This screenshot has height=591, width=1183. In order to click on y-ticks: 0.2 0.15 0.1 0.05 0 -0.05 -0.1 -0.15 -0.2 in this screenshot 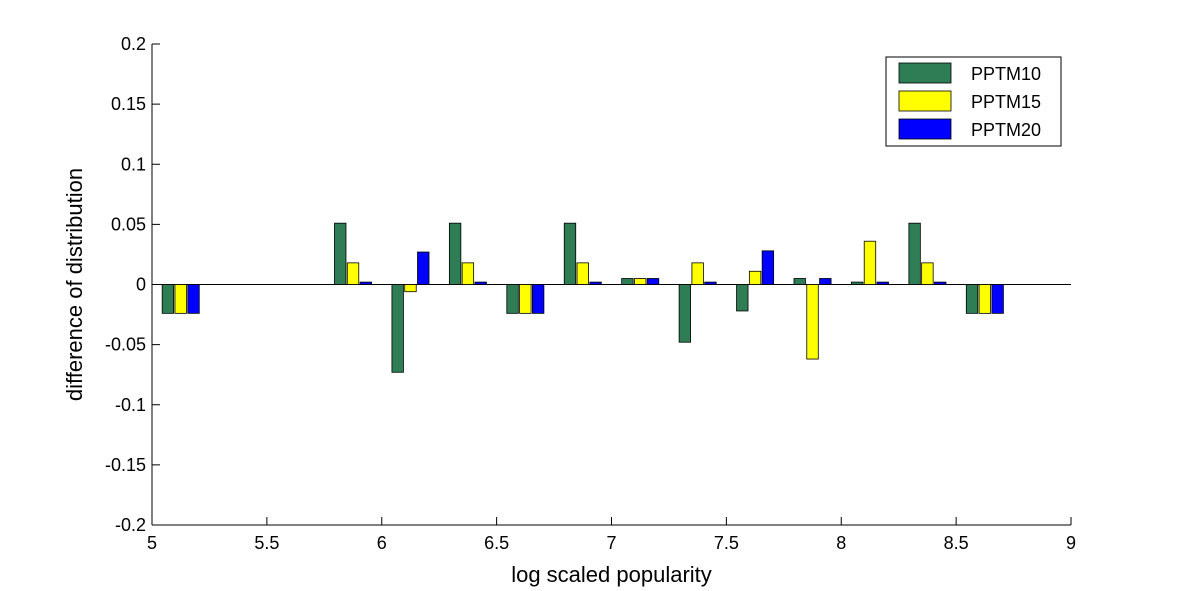, I will do `click(132, 284)`.